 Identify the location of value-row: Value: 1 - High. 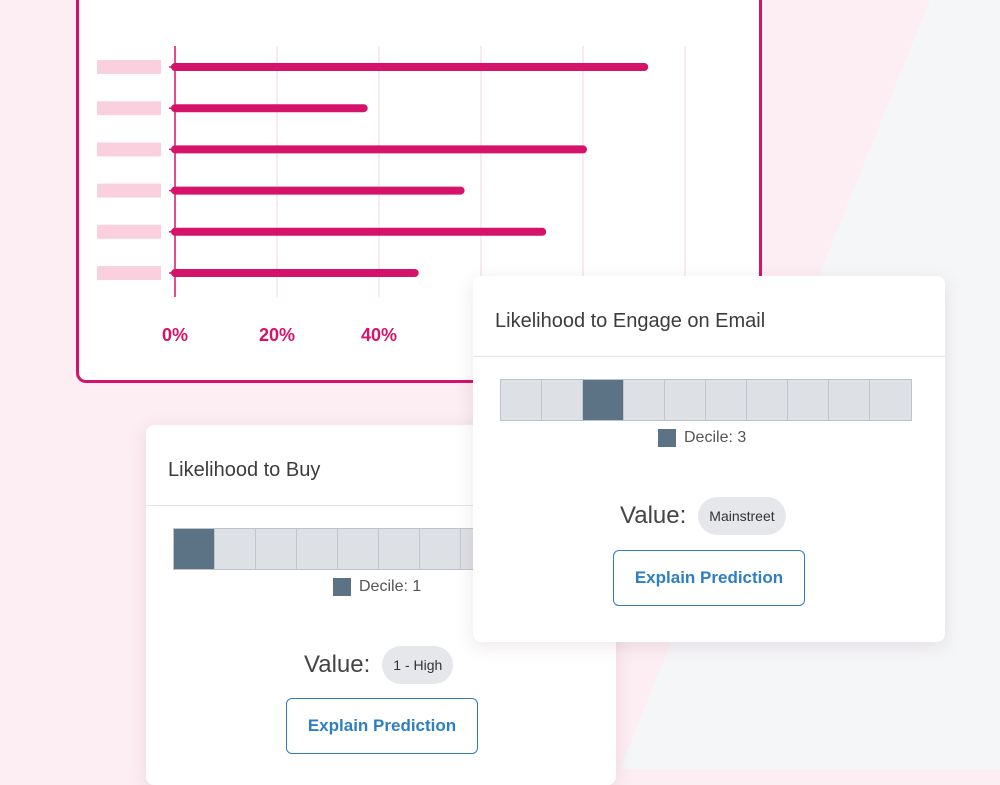
(379, 665).